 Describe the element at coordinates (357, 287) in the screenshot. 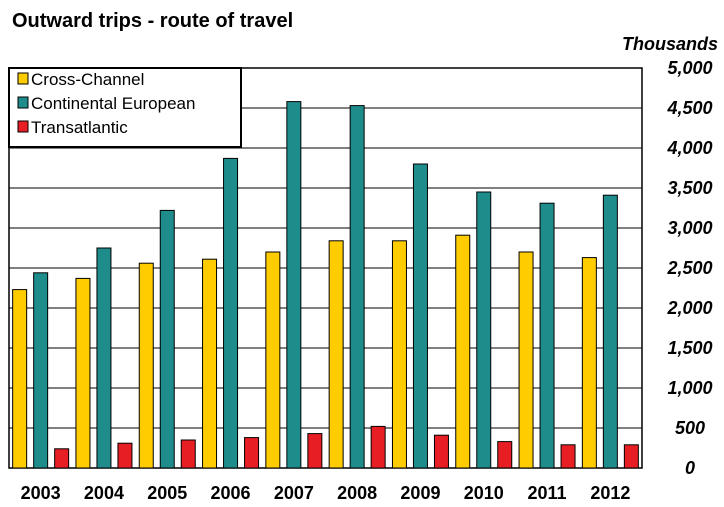

I see `bar-continental-european-2008` at that location.